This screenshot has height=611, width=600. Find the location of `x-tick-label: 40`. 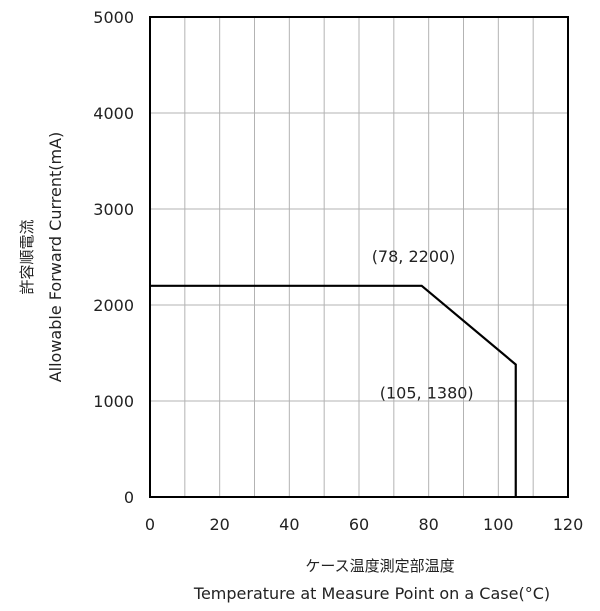

x-tick-label: 40 is located at coordinates (289, 524).